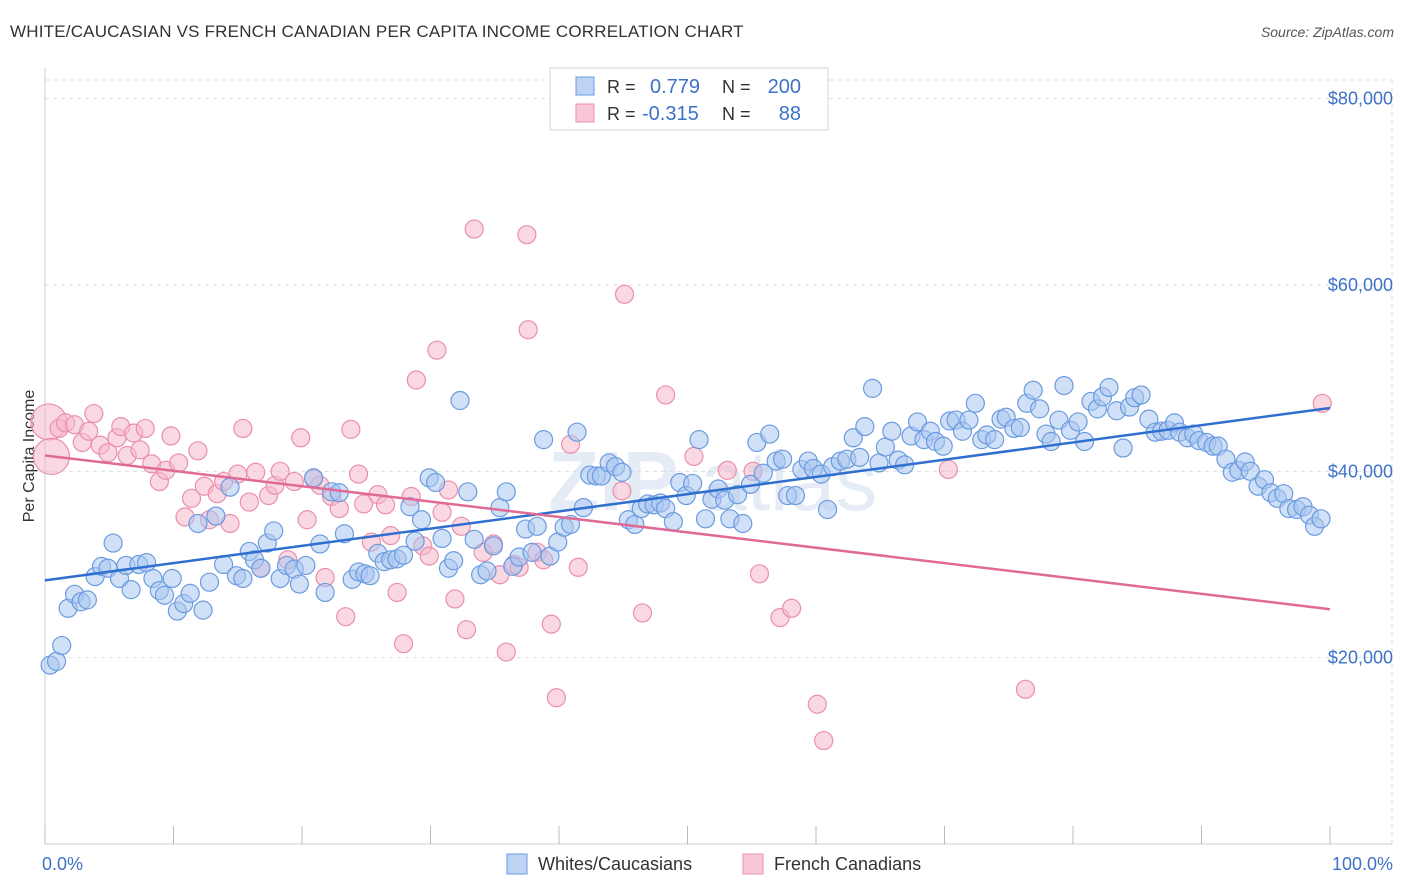 The image size is (1406, 892). Describe the element at coordinates (847, 864) in the screenshot. I see `bottom-legend-label-pink: French Canadians` at that location.